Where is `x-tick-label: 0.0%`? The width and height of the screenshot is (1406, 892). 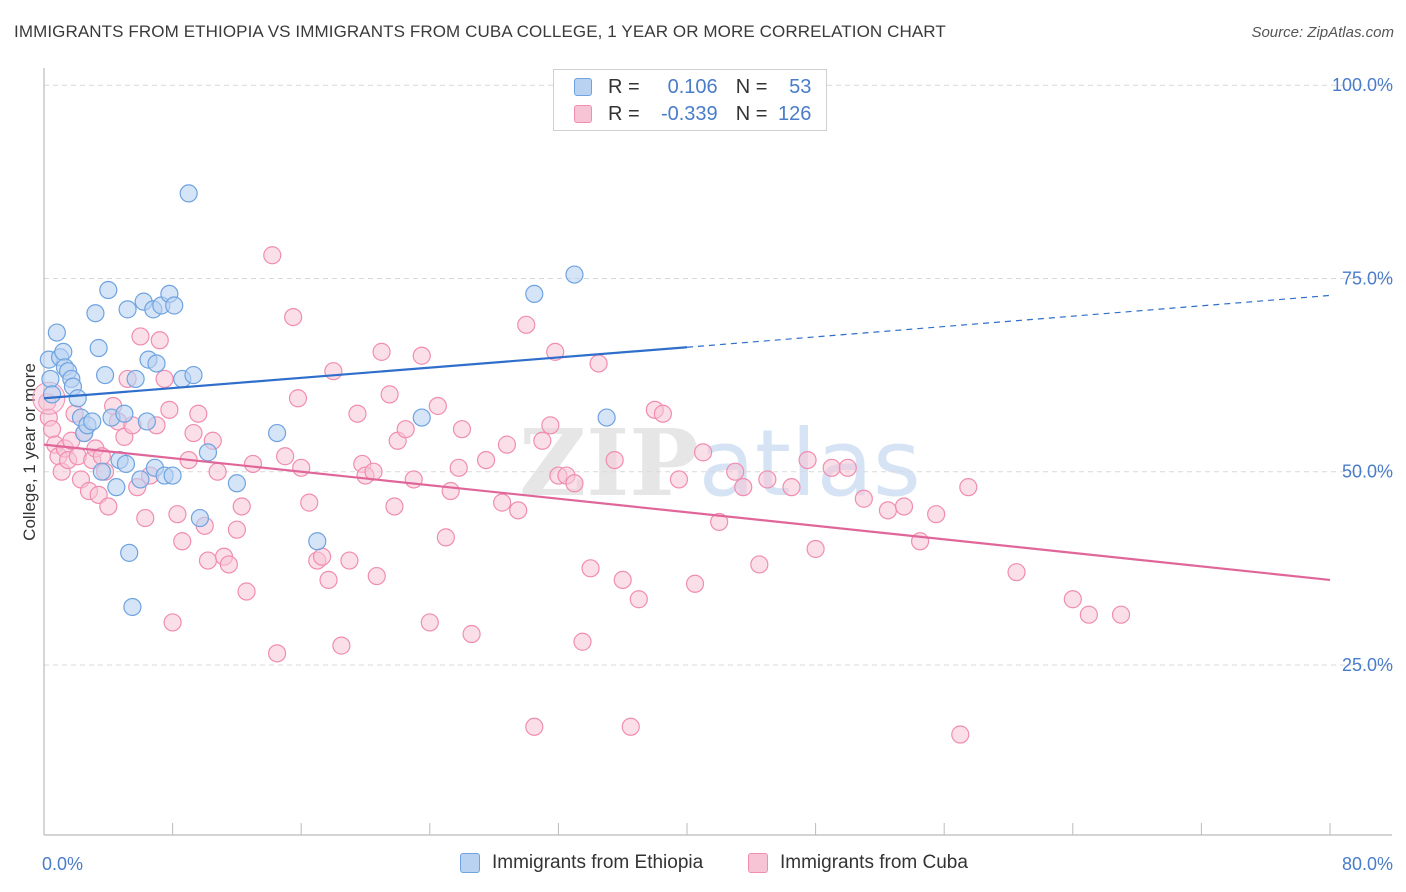 x-tick-label: 0.0% is located at coordinates (62, 864).